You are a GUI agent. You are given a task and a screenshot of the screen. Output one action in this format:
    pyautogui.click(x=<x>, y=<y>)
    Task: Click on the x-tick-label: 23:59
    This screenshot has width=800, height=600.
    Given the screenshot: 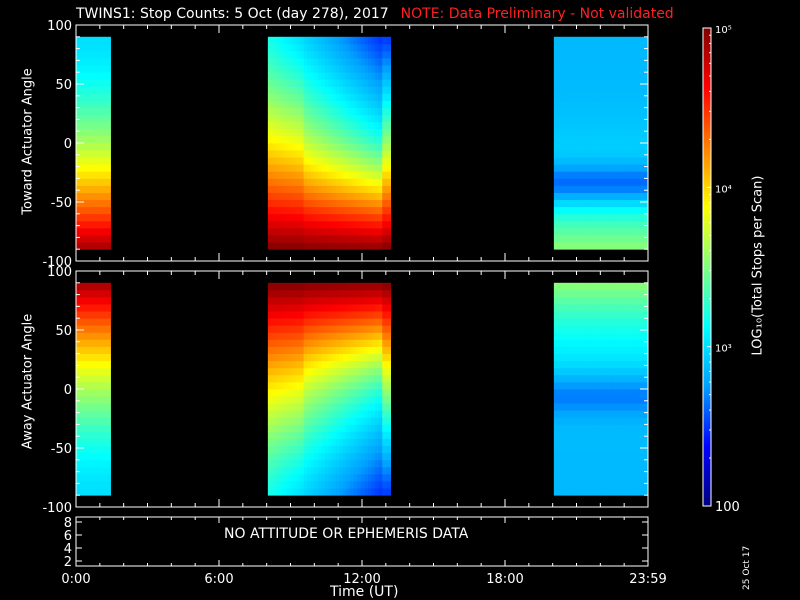 What is the action you would take?
    pyautogui.click(x=647, y=579)
    